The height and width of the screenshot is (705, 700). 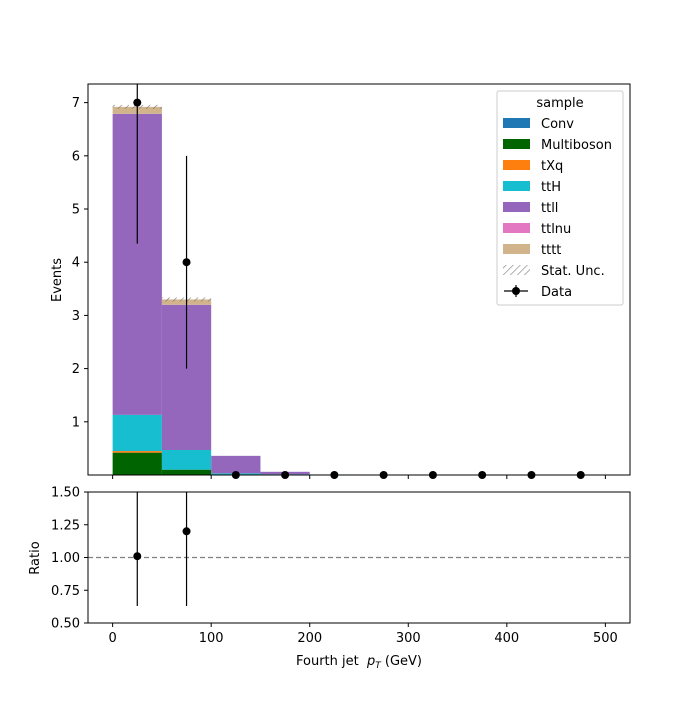 What do you see at coordinates (76, 263) in the screenshot?
I see `main-y-tick-label-4: 4` at bounding box center [76, 263].